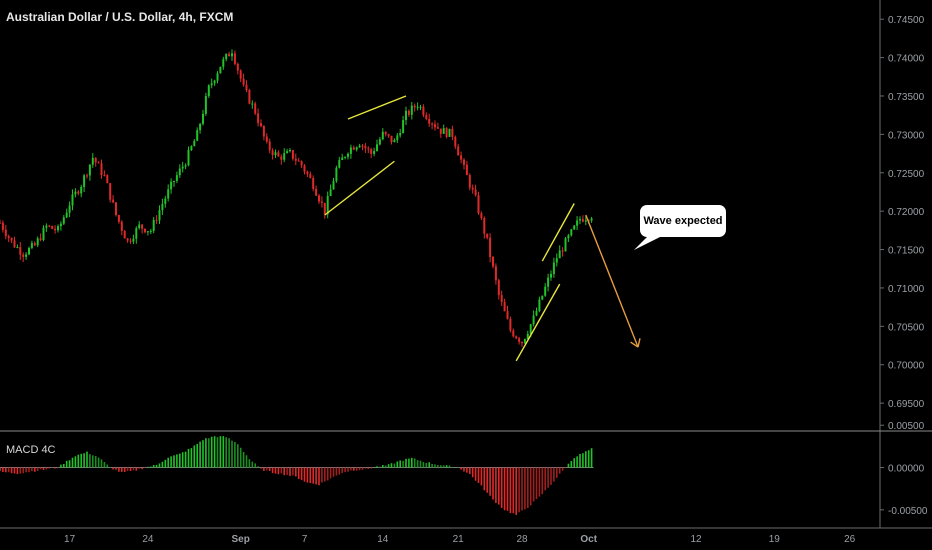 The image size is (932, 550). Describe the element at coordinates (906, 59) in the screenshot. I see `price-axis-label: 0.74000` at that location.